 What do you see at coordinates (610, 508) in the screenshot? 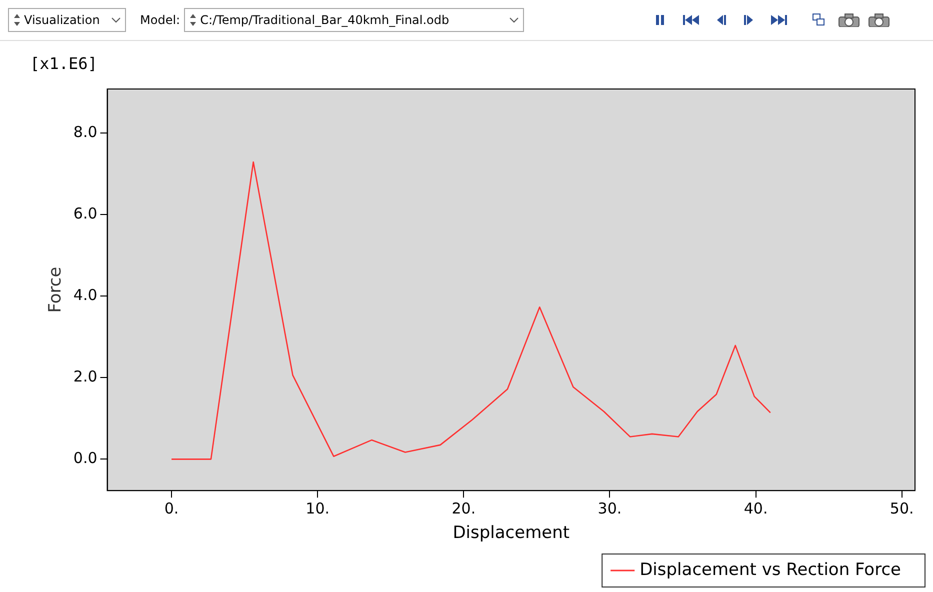
I see `x-tick-label: 30.` at bounding box center [610, 508].